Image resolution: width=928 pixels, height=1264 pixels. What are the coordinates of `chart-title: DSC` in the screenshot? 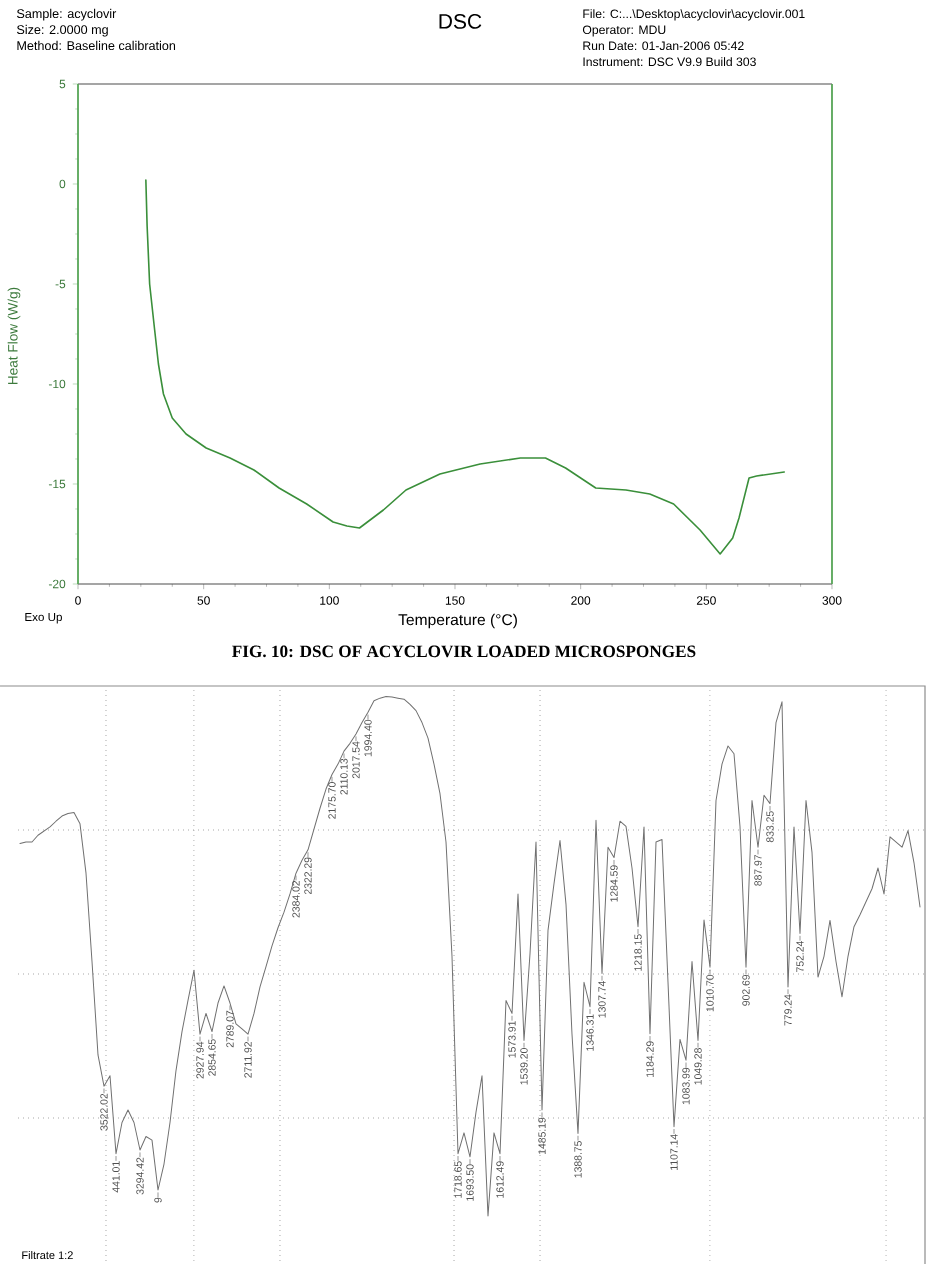 It's located at (460, 21).